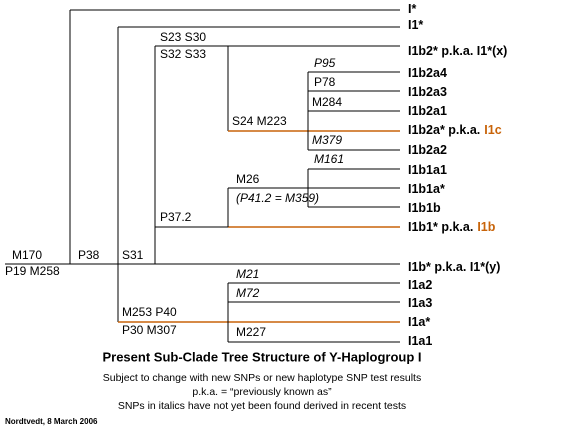 Image resolution: width=576 pixels, height=432 pixels. Describe the element at coordinates (248, 179) in the screenshot. I see `snp-label: M26` at that location.